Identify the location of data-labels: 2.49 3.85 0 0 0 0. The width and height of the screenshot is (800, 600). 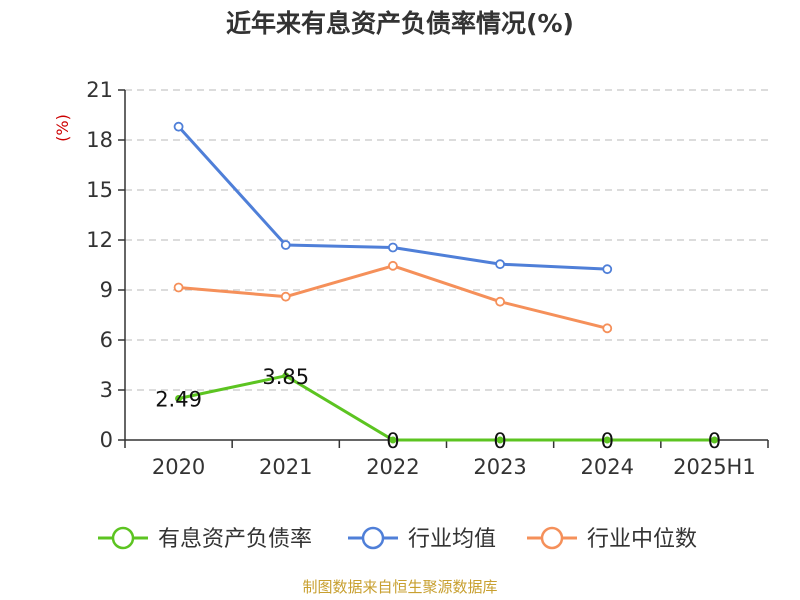
(438, 409).